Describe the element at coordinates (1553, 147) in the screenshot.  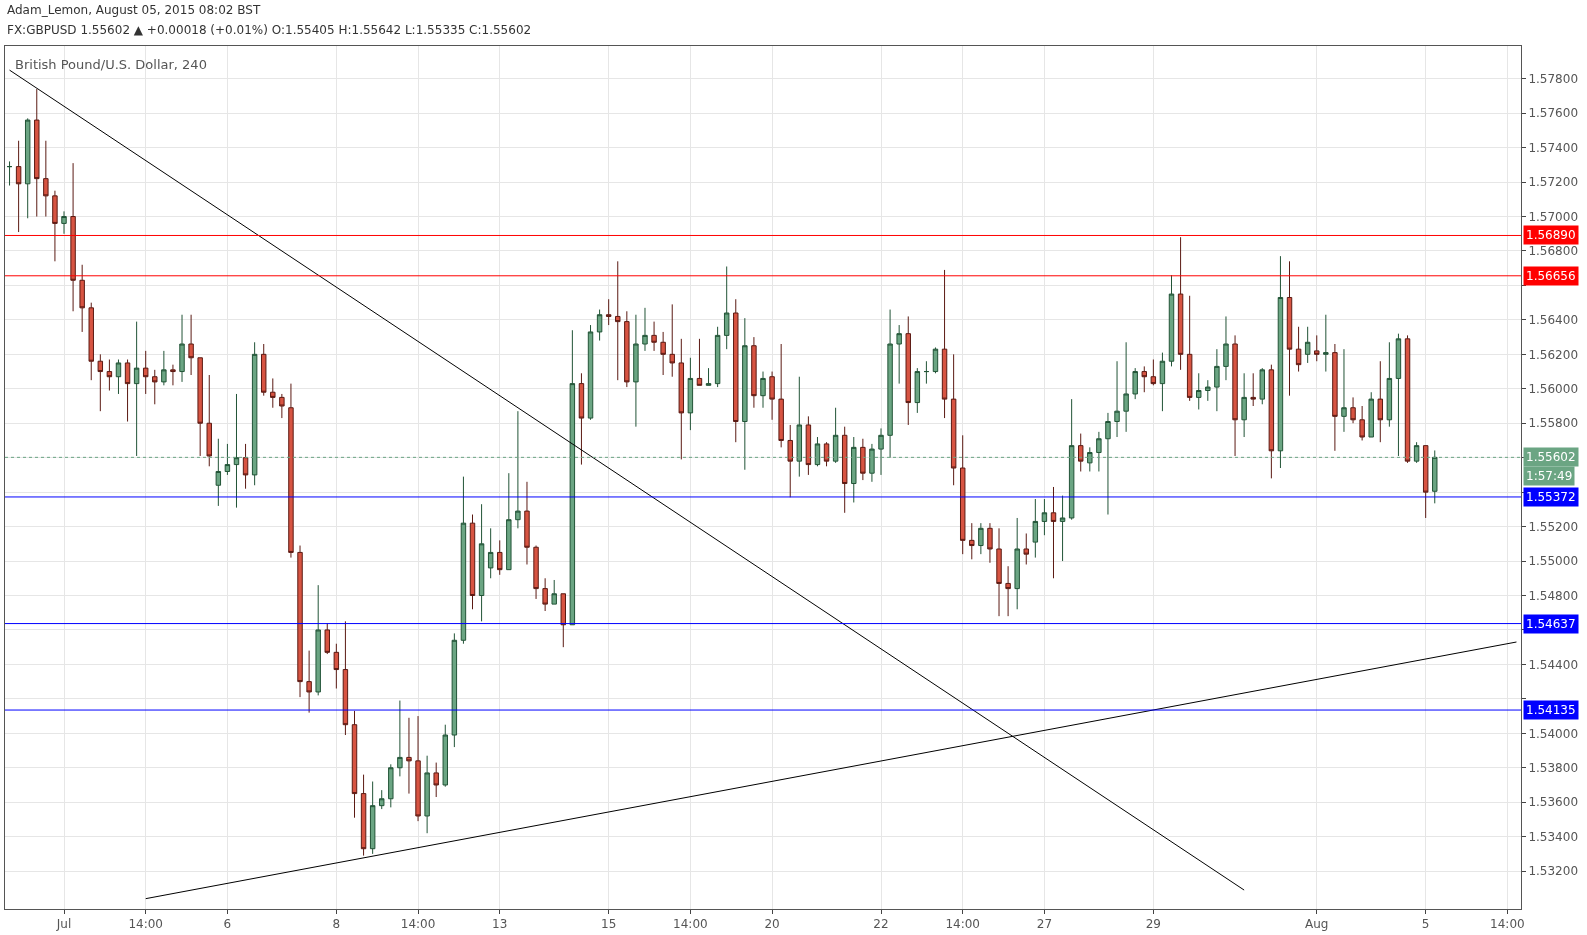
I see `y-tick-label: 1.57400` at that location.